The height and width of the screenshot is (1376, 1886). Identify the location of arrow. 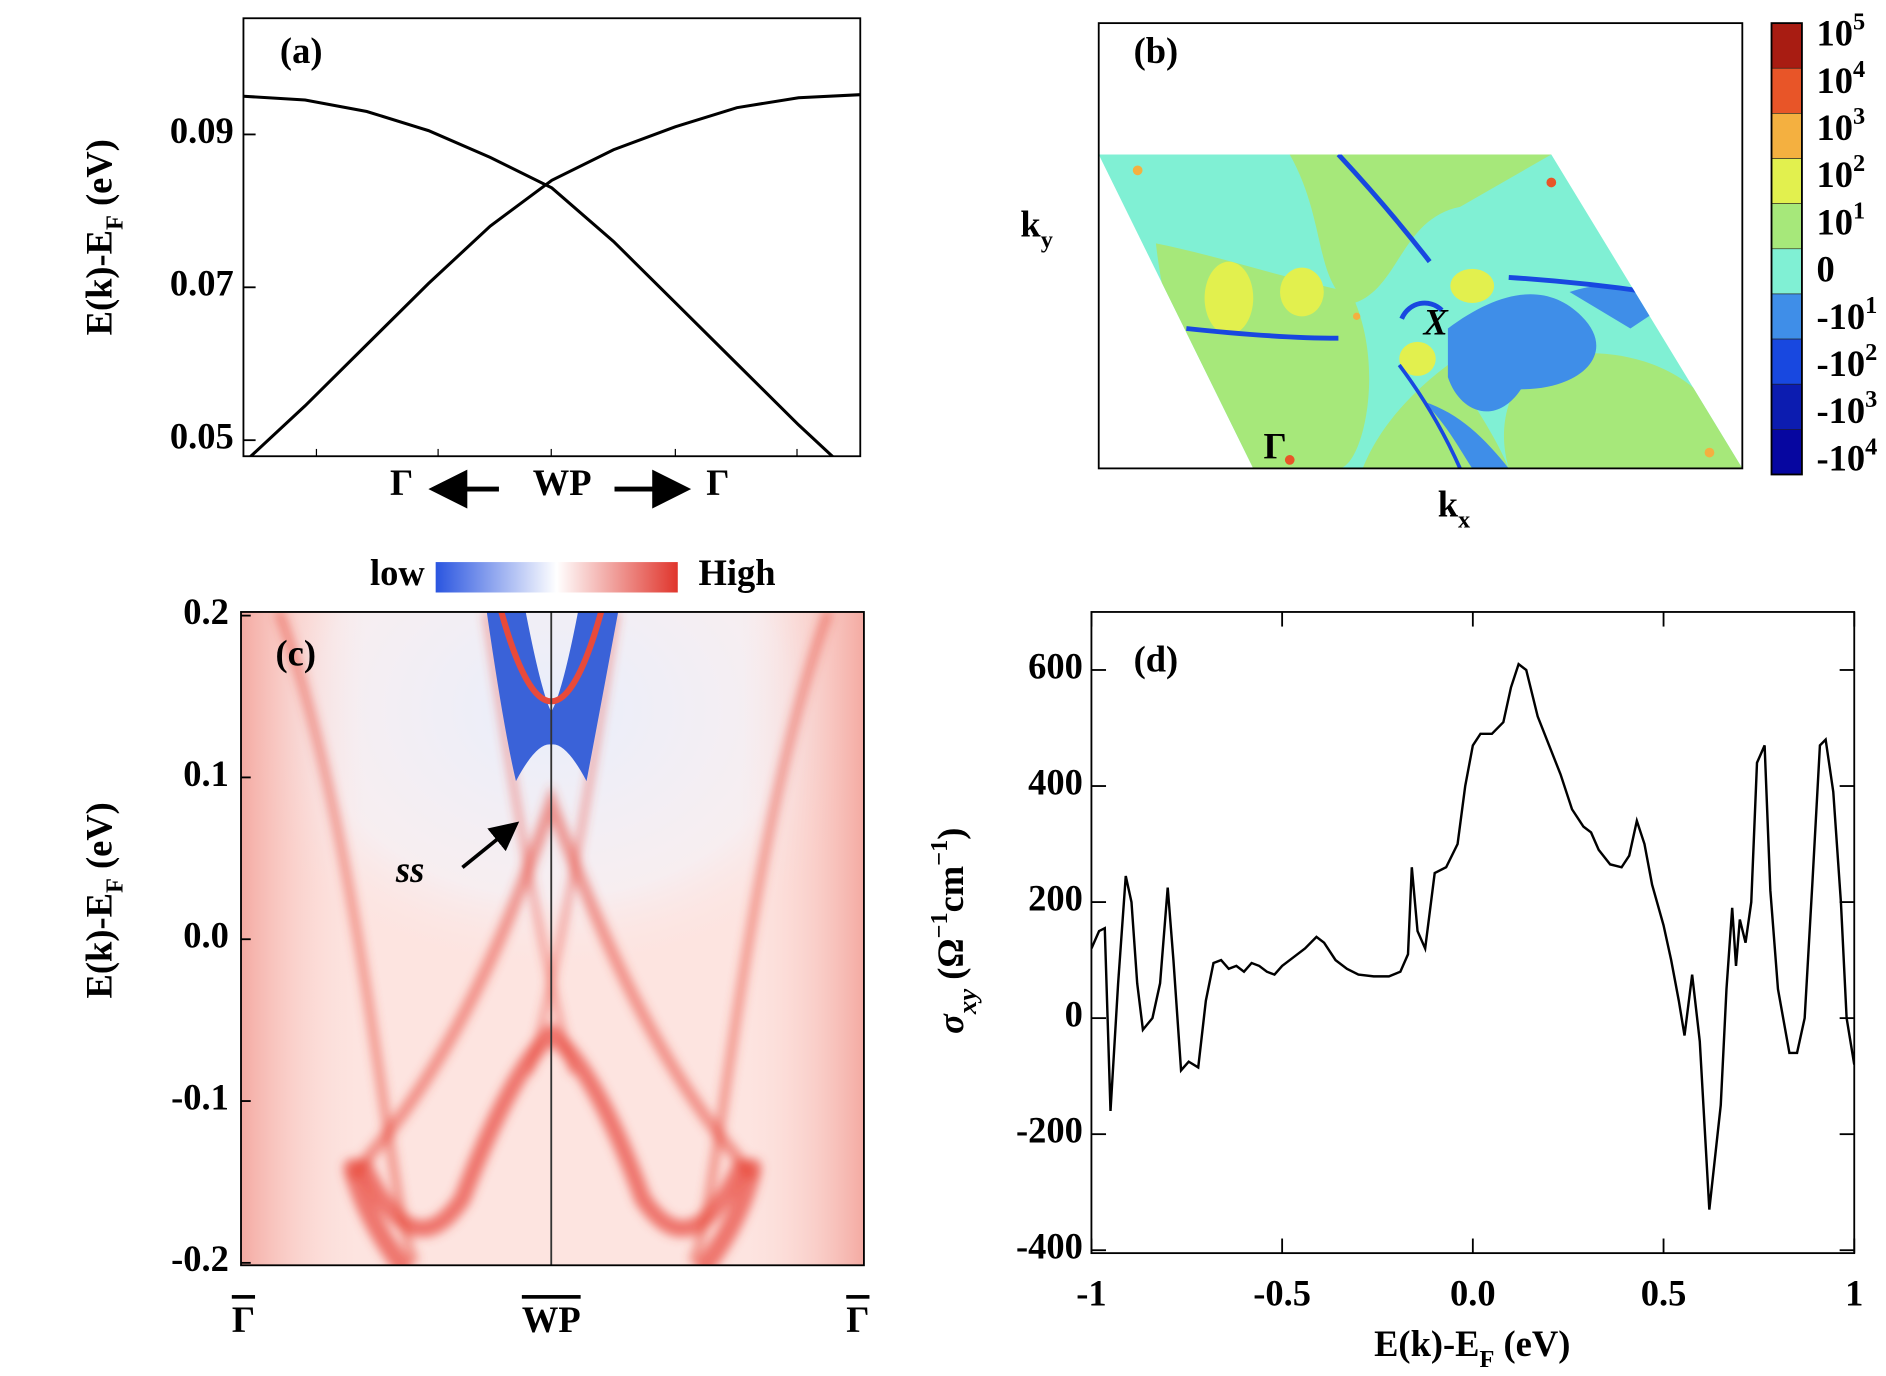
(490, 845).